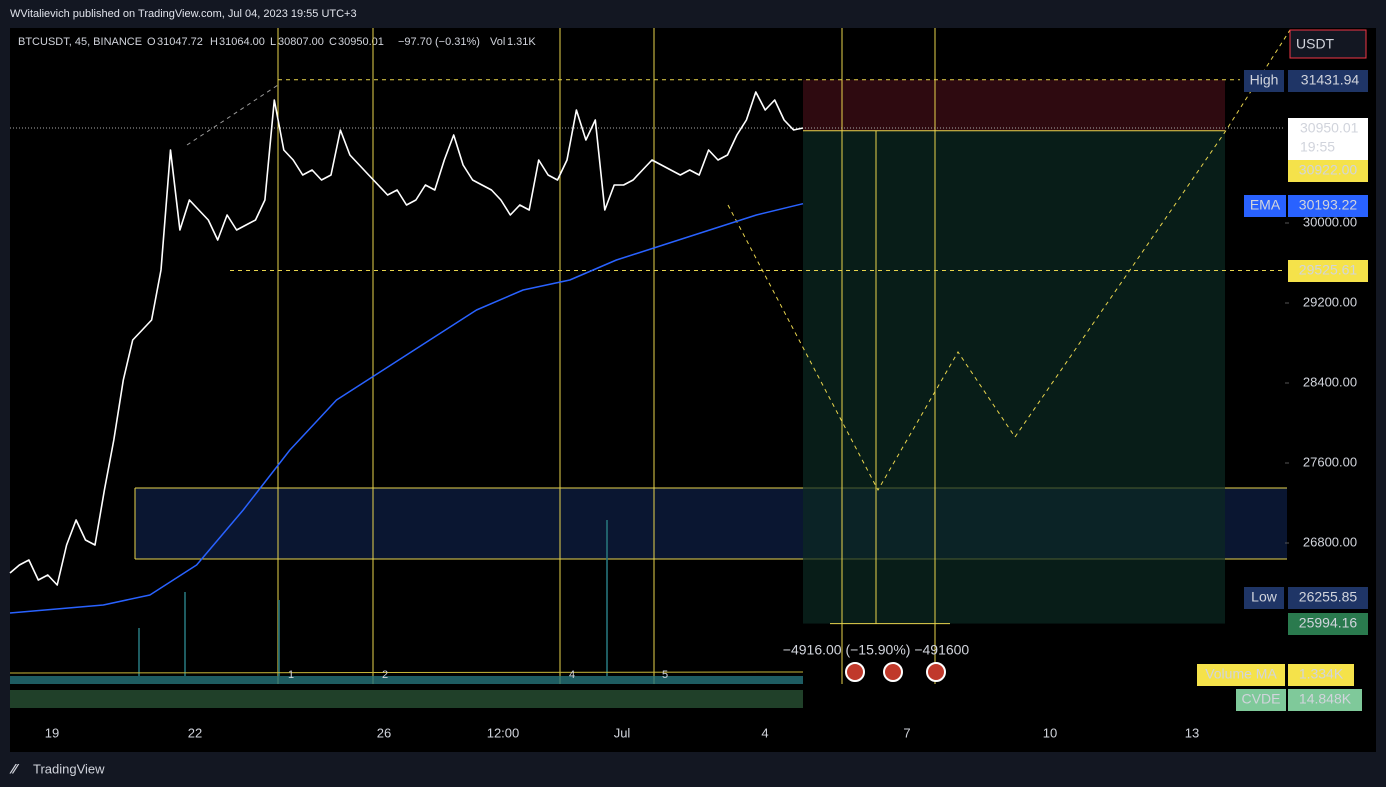 The image size is (1386, 787). I want to click on level-box, so click(1328, 271).